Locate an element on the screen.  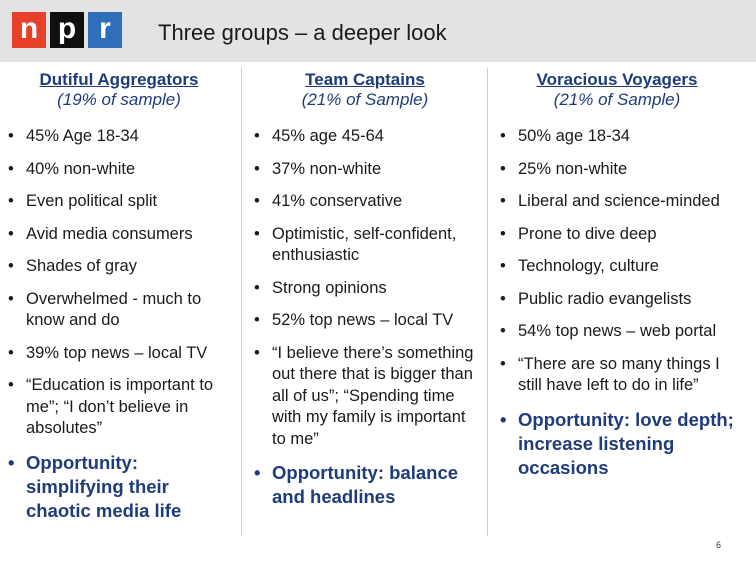
logo-letter-n: n is located at coordinates (29, 30).